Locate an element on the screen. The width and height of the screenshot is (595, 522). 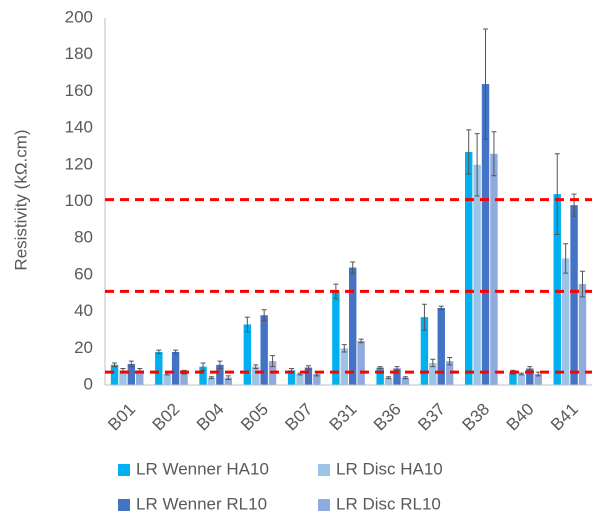
x-tick-label: B07 is located at coordinates (298, 417).